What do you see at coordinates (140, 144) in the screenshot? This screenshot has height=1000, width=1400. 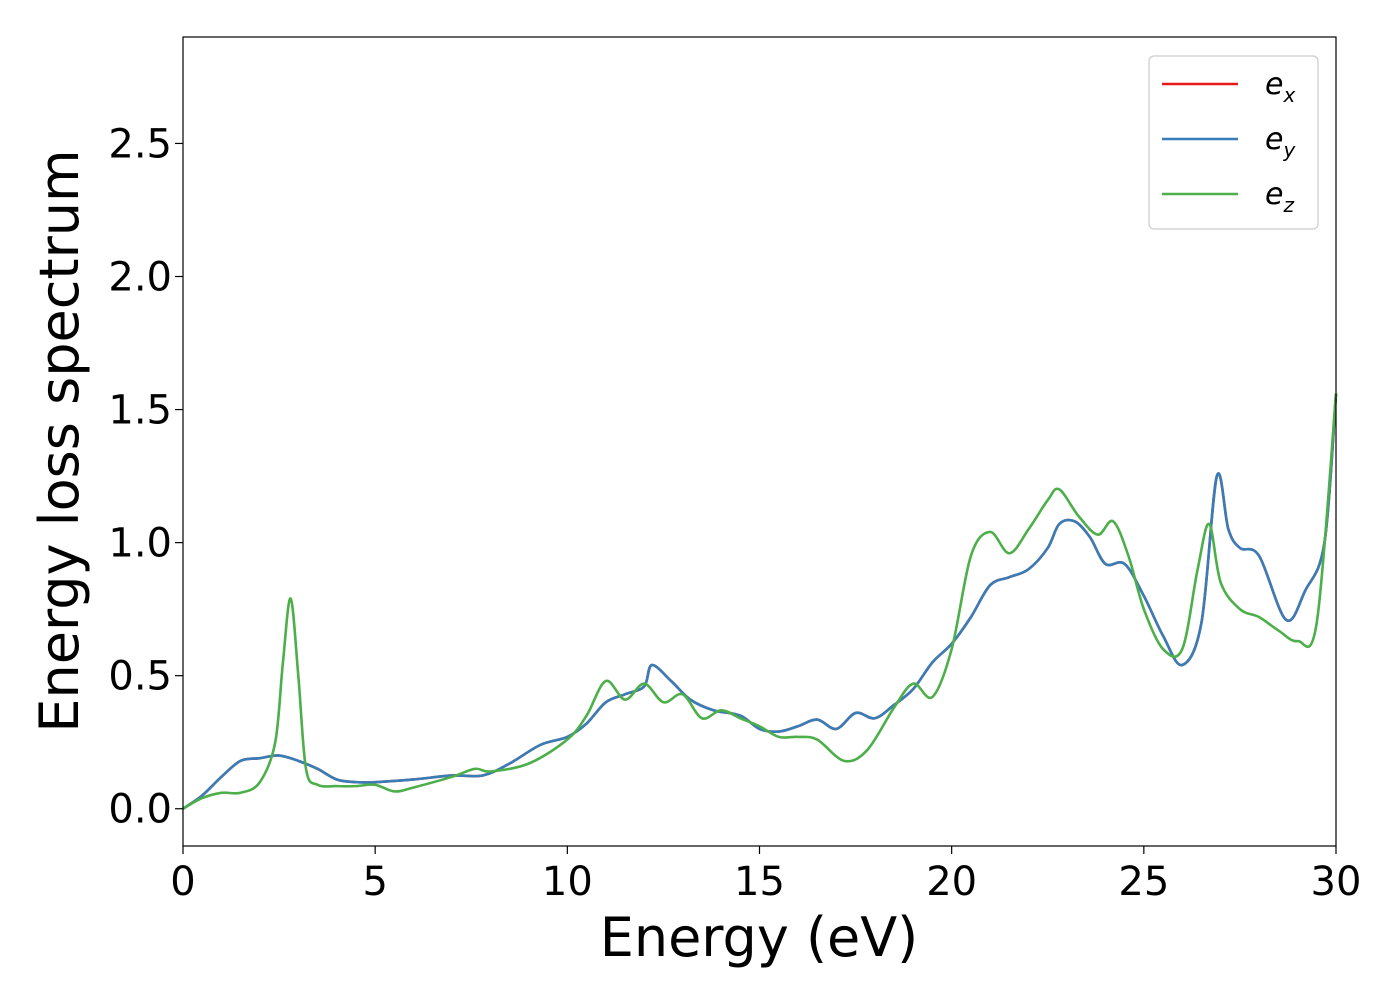 I see `y-tick-label: 2.5` at bounding box center [140, 144].